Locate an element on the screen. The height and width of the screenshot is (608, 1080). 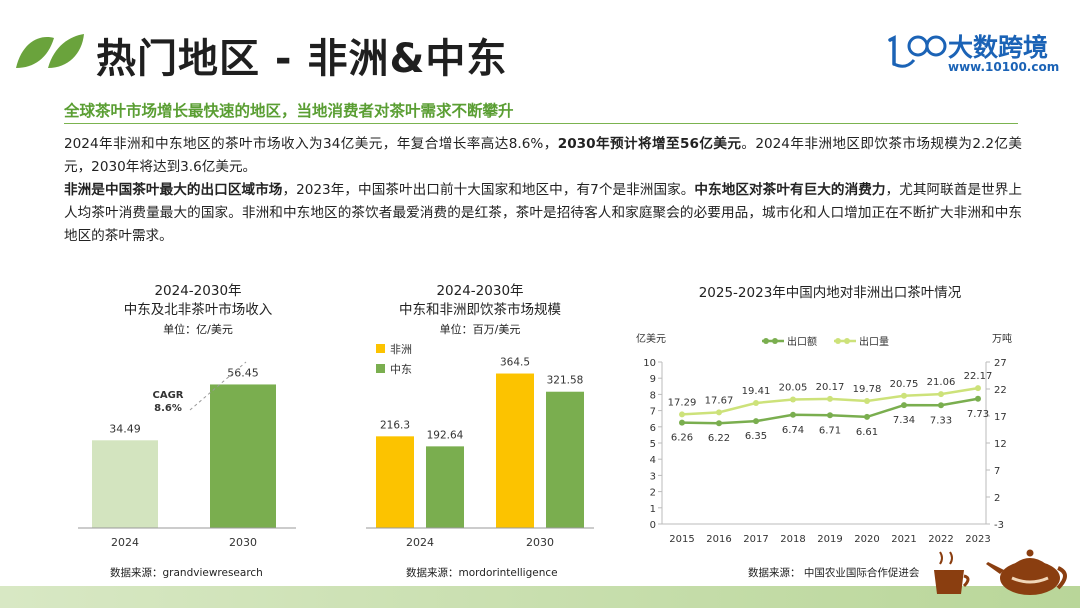
chart1-value-label: 34.49 is located at coordinates (125, 428).